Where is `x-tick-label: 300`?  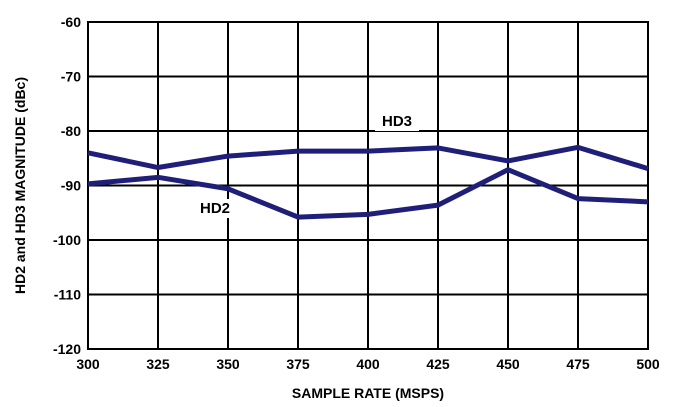 x-tick-label: 300 is located at coordinates (88, 364).